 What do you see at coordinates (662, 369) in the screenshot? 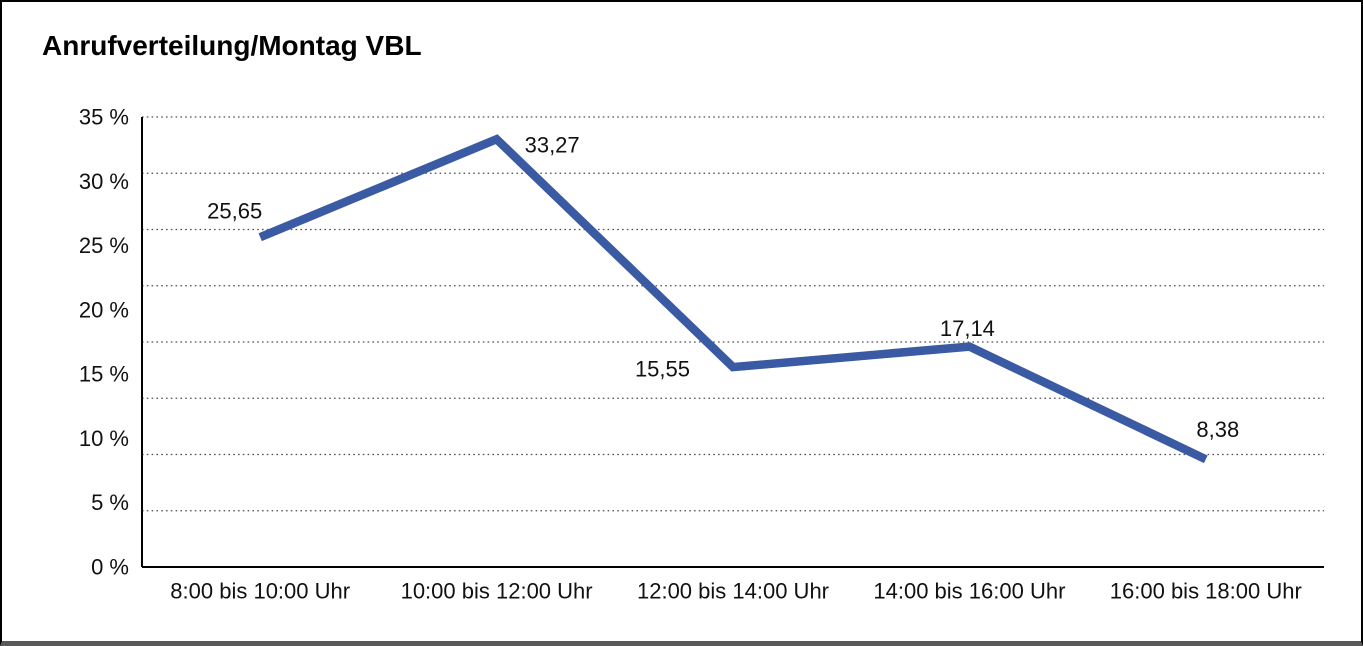
I see `data-point-label: 15,55` at bounding box center [662, 369].